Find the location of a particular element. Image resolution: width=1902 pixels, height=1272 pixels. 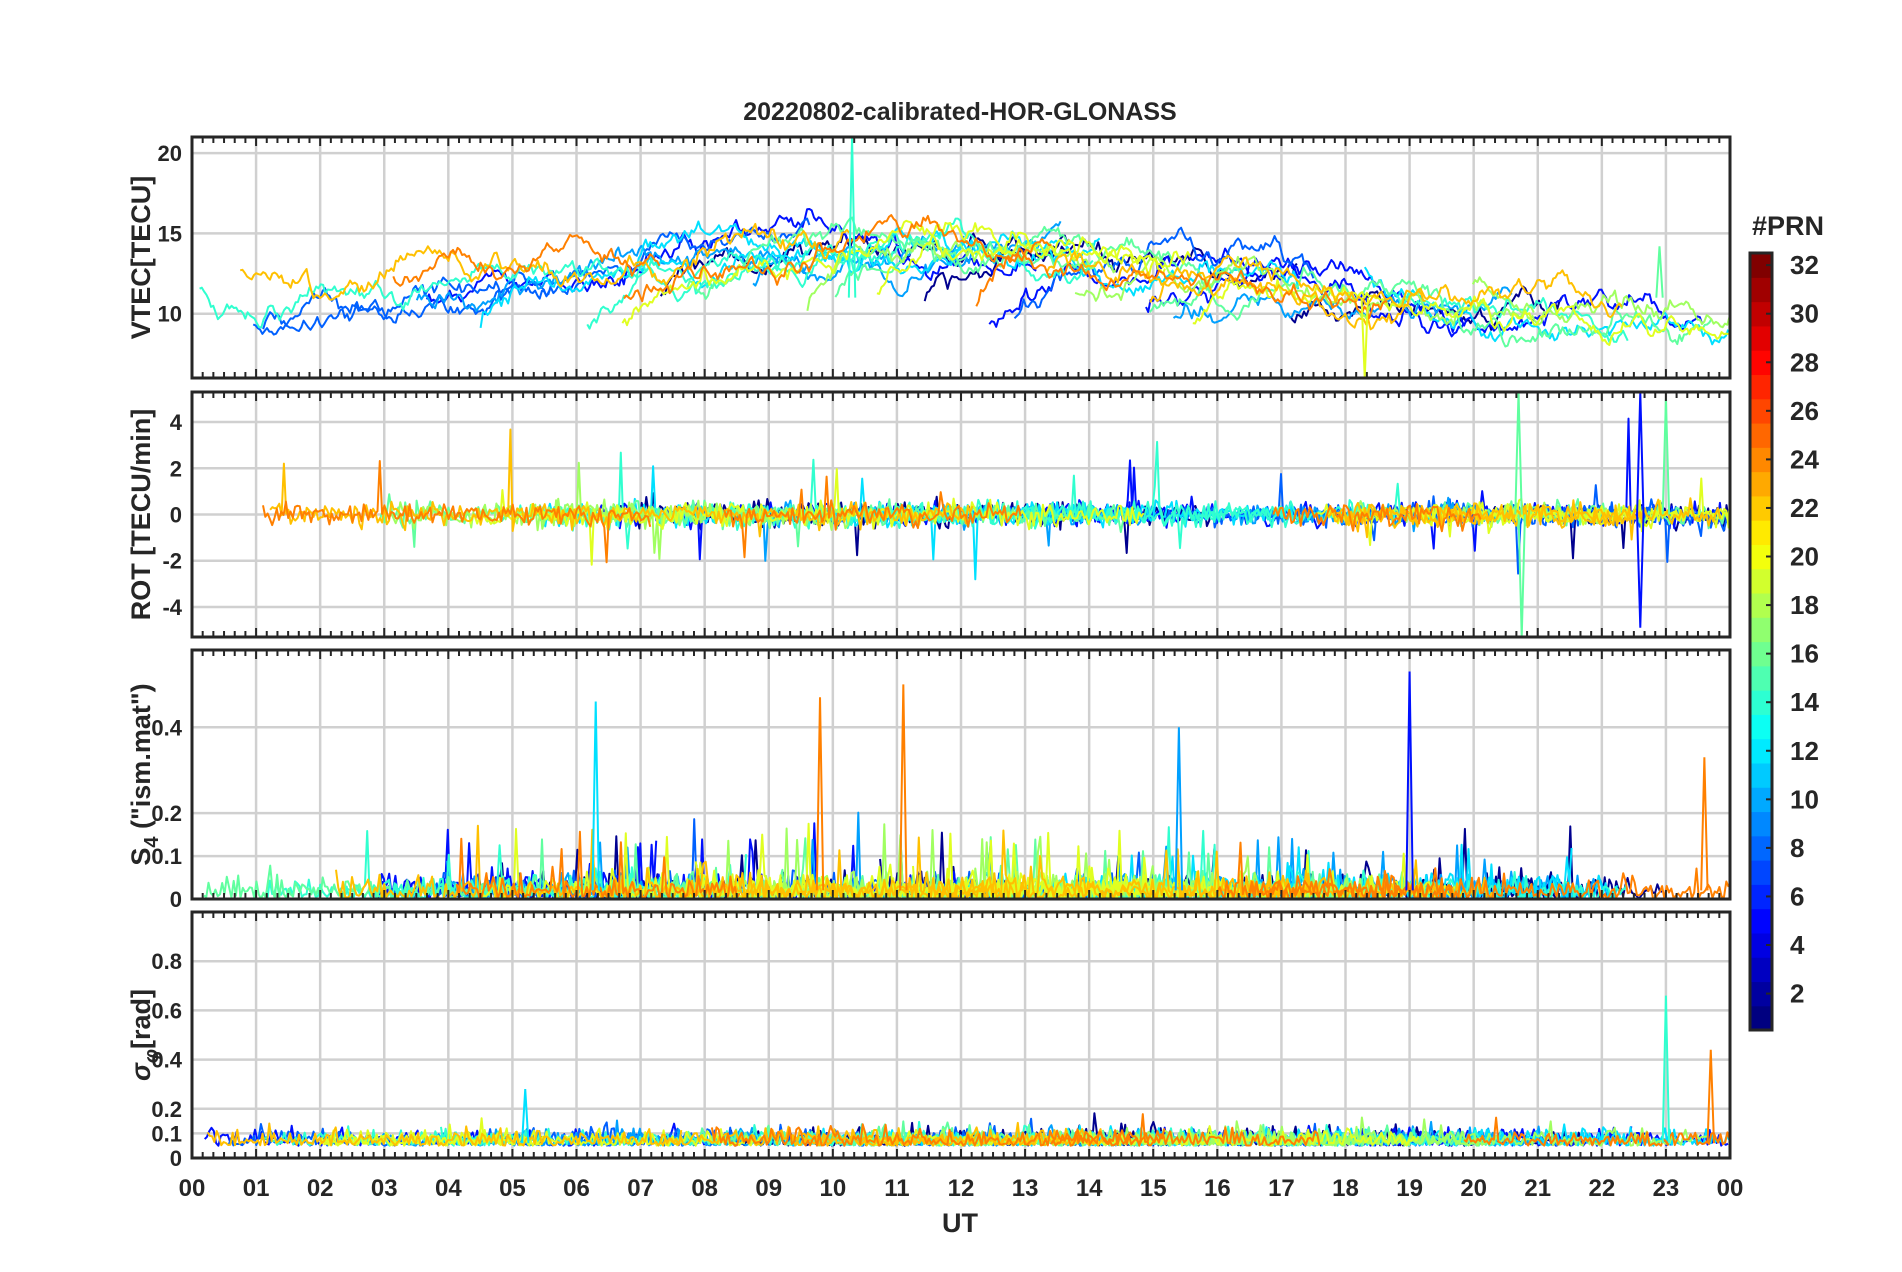

x-axis-label: UT is located at coordinates (960, 1223).